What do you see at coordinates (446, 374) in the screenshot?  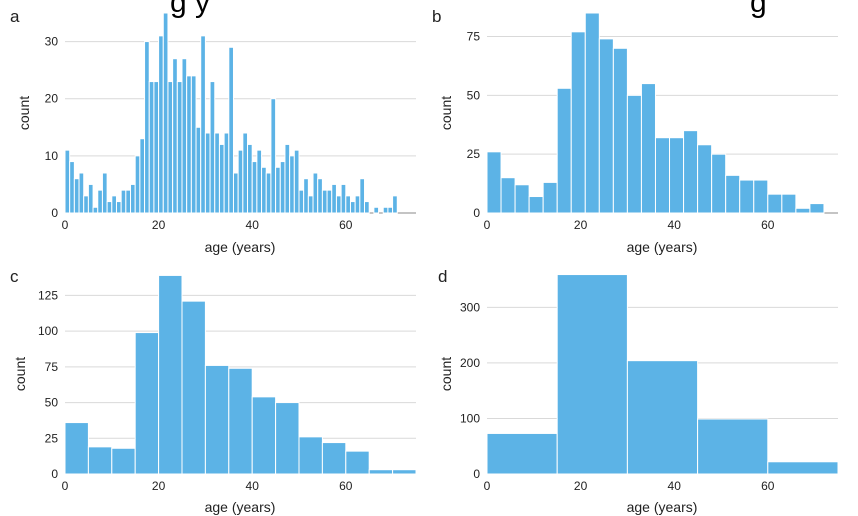 I see `y-axis-title-d: count` at bounding box center [446, 374].